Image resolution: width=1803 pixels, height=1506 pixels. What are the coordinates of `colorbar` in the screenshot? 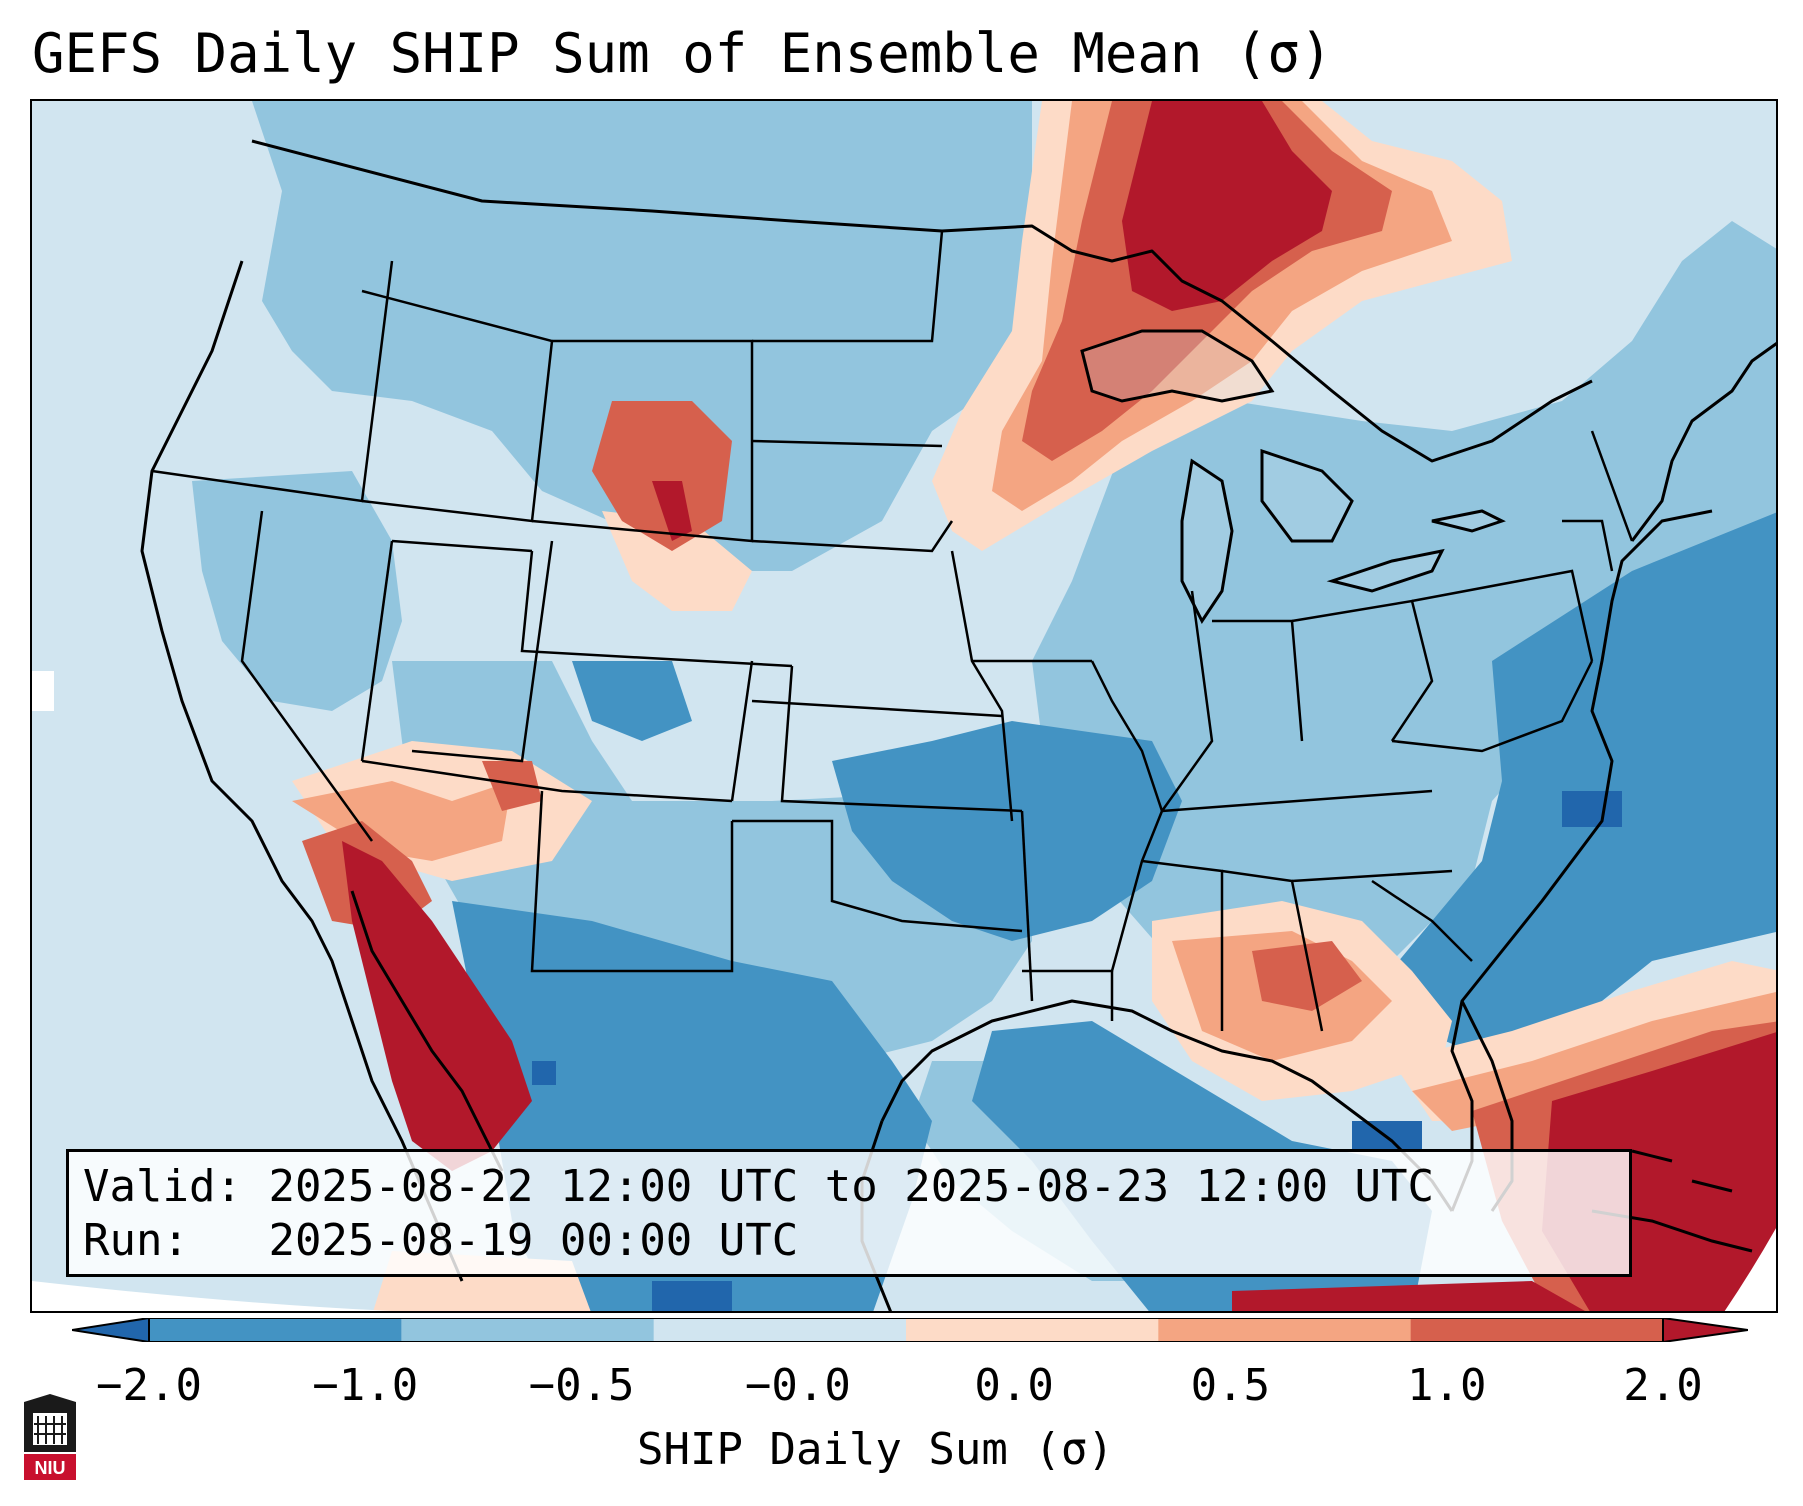 It's located at (910, 1330).